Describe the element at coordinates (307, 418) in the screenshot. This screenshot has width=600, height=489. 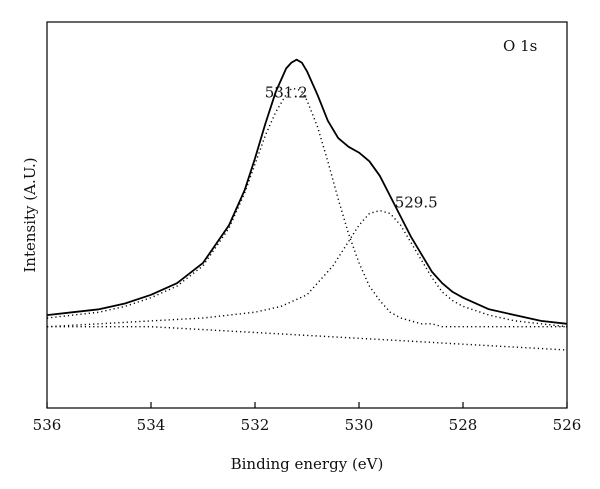
I see `tick-layer: 536 534 532 530 528 526` at that location.